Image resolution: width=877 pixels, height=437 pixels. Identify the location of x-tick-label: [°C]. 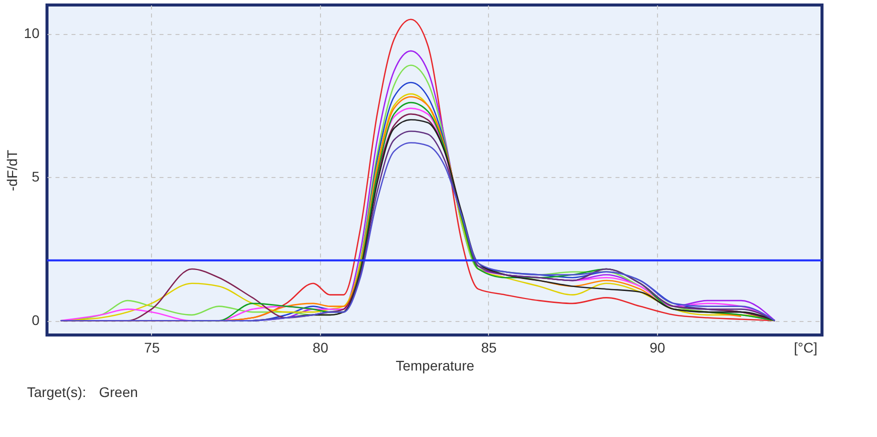
(806, 348).